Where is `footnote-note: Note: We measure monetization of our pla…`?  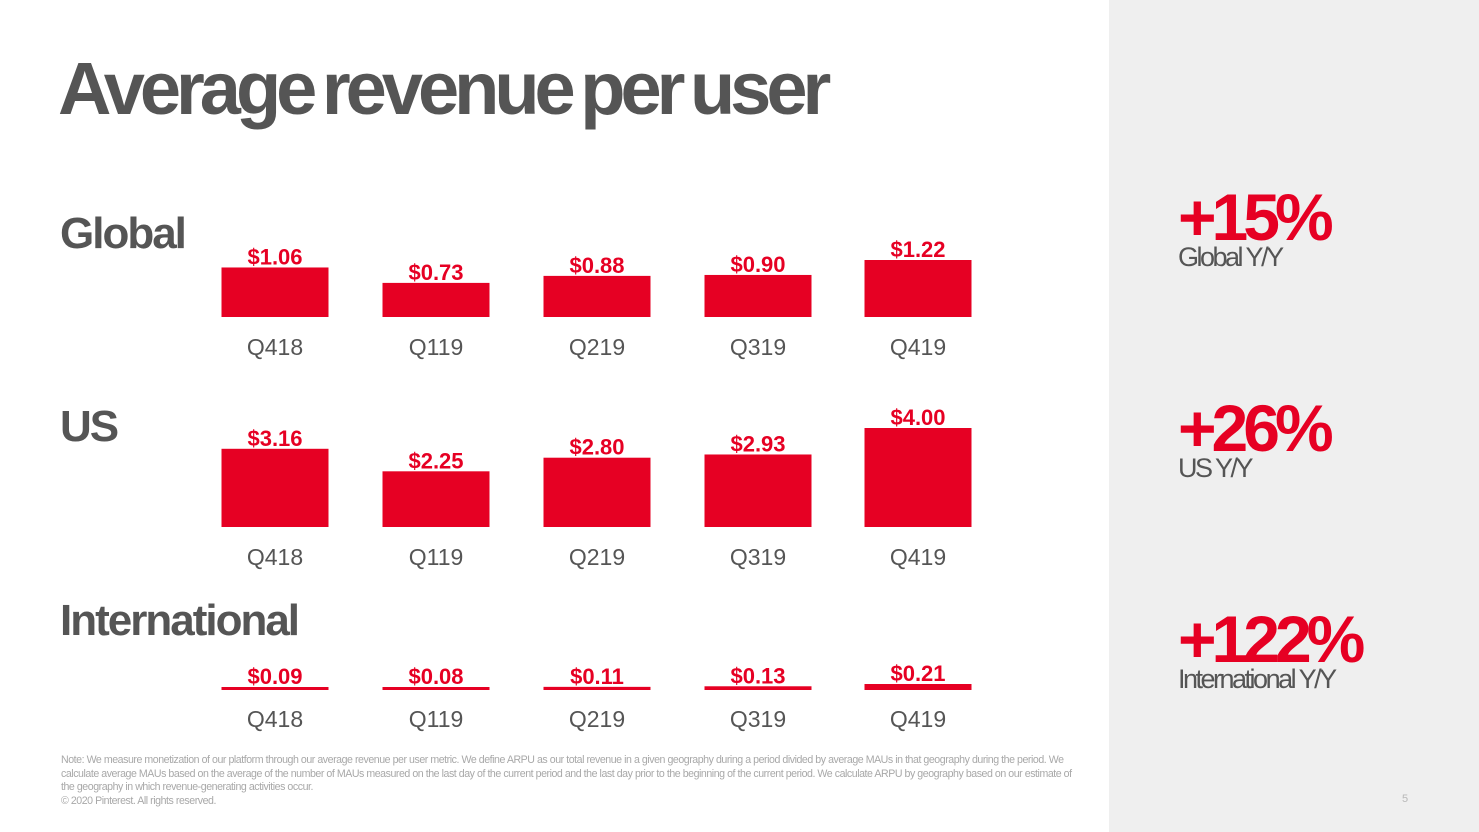 footnote-note: Note: We measure monetization of our pla… is located at coordinates (566, 773).